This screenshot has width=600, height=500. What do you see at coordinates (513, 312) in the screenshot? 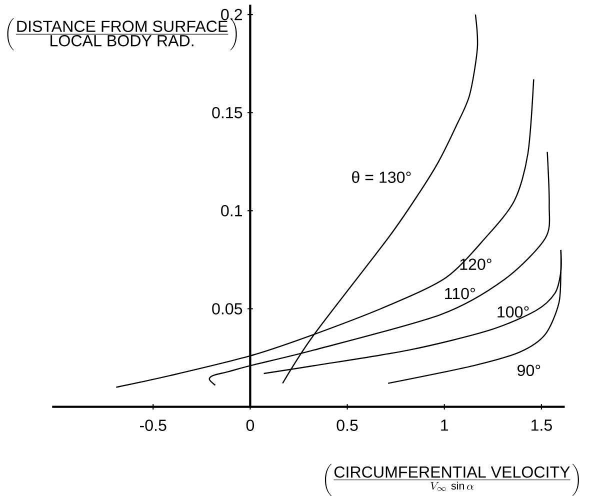
I see `series-label: 100°` at bounding box center [513, 312].